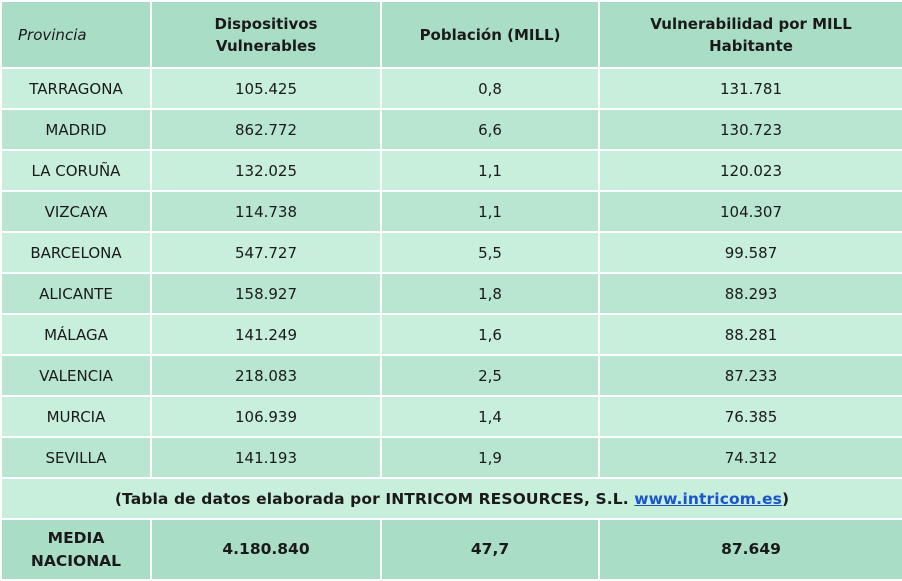  What do you see at coordinates (266, 34) in the screenshot?
I see `header-dispositivos: Dispositivos Vulnerables` at bounding box center [266, 34].